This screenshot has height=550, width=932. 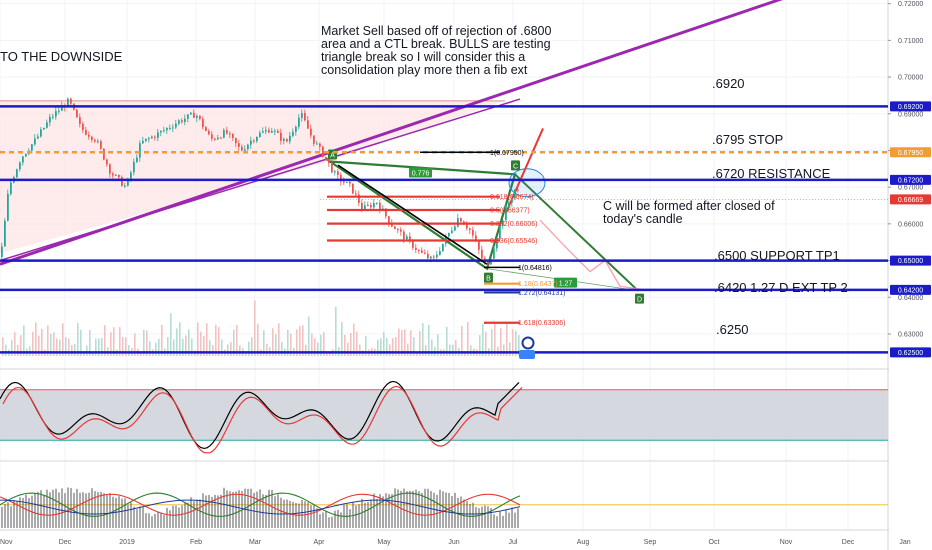 What do you see at coordinates (910, 114) in the screenshot?
I see `axis-tick-label: 0.69000` at bounding box center [910, 114].